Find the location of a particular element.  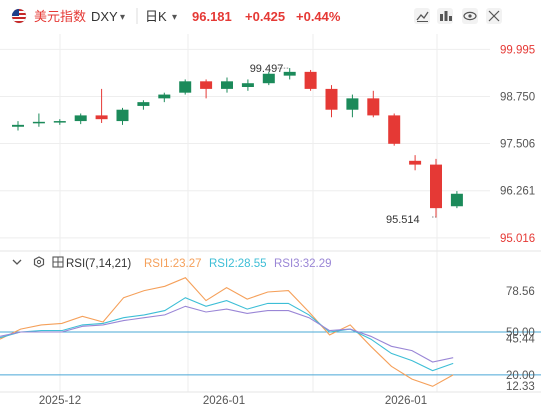

rsi2-legend: RSI2:28.55 is located at coordinates (238, 264).